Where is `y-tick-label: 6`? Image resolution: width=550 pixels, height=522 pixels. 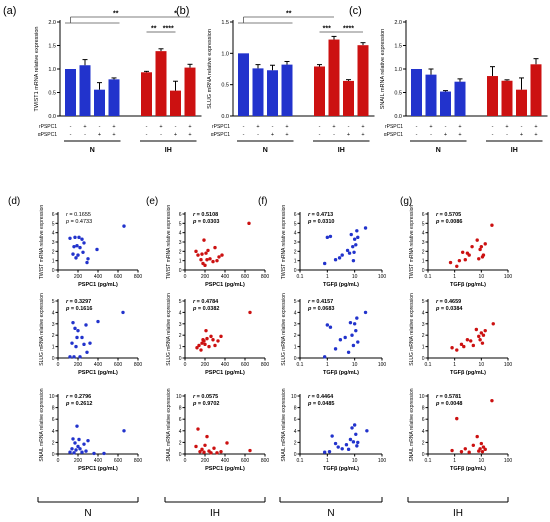 y-tick-label: 6 is located at coordinates (295, 215).